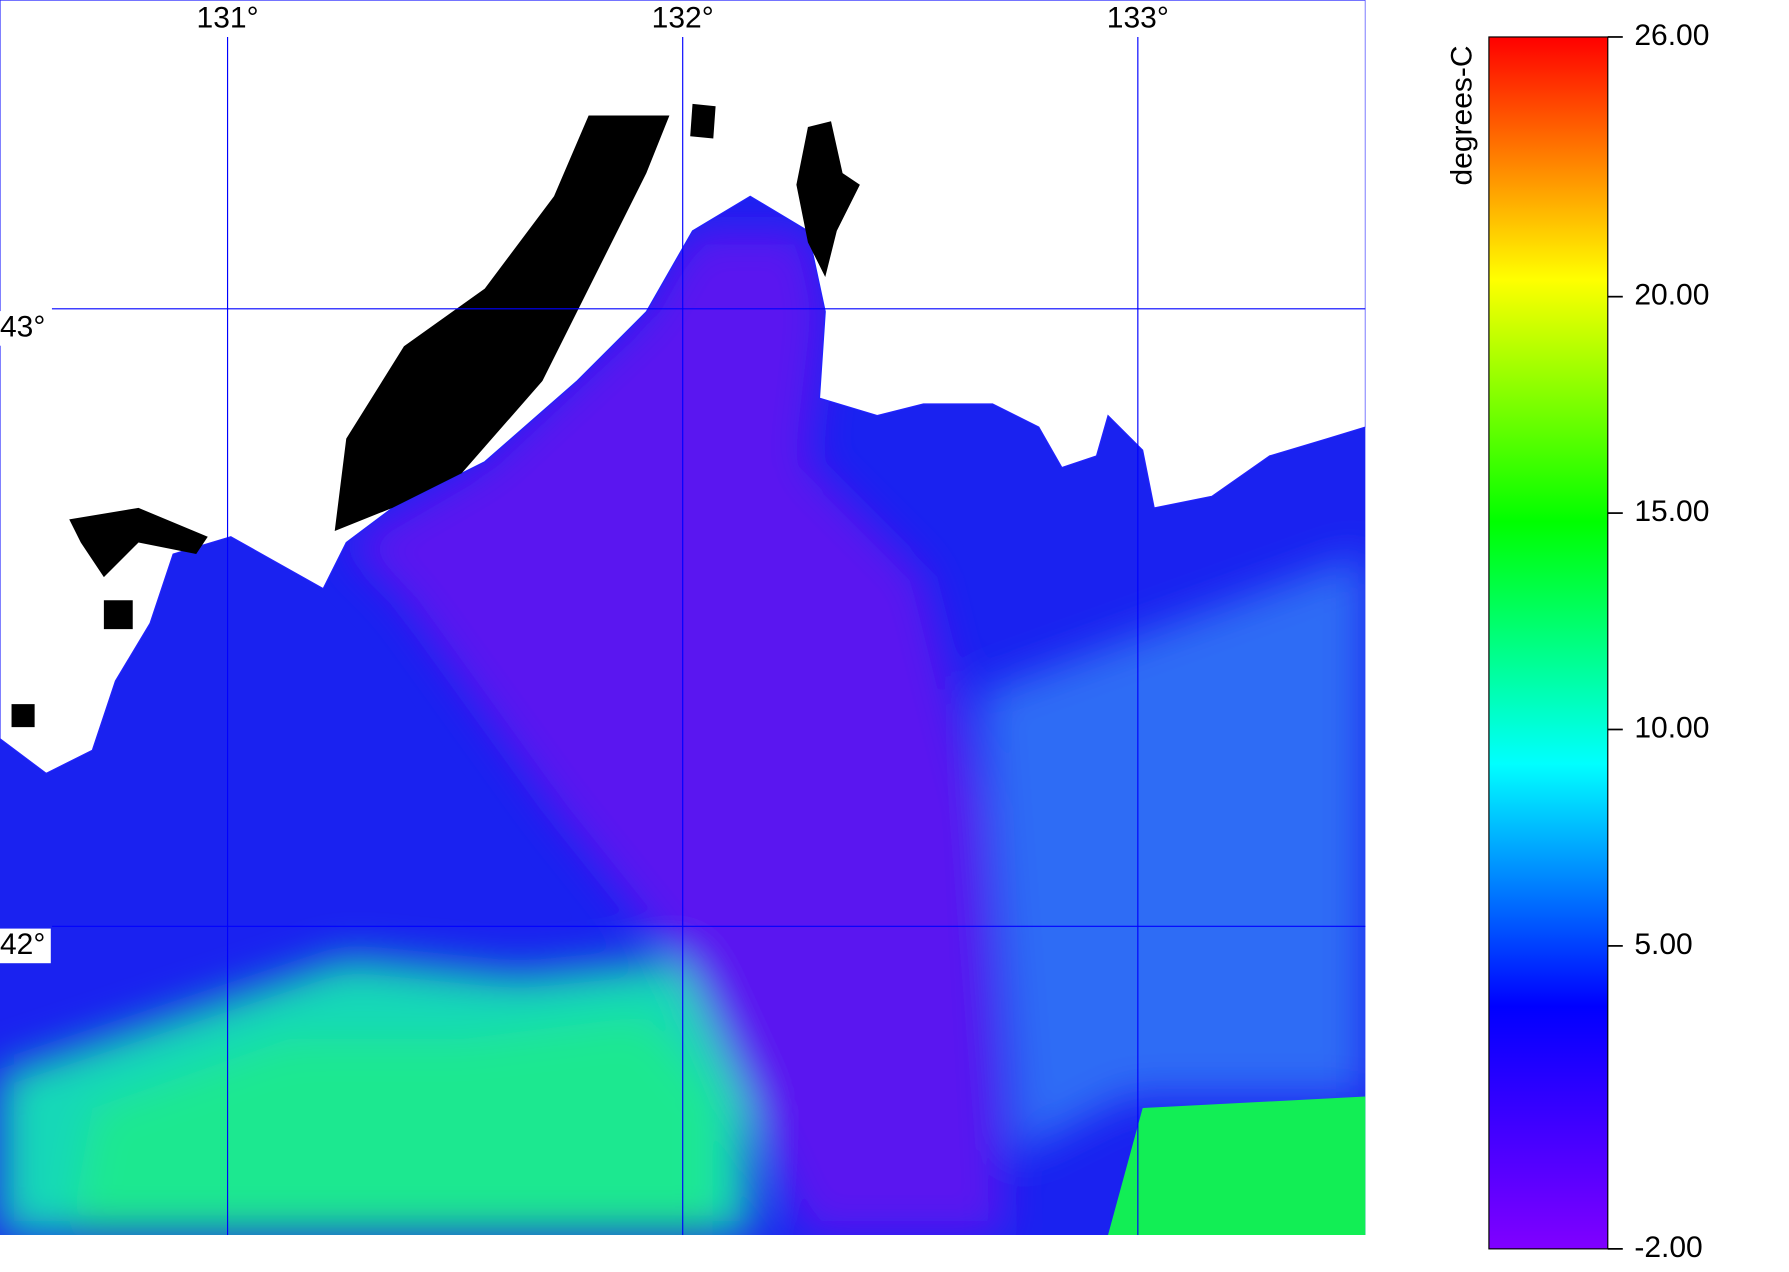 The height and width of the screenshot is (1272, 1789). What do you see at coordinates (1548, 643) in the screenshot?
I see `colorbar-ramp` at bounding box center [1548, 643].